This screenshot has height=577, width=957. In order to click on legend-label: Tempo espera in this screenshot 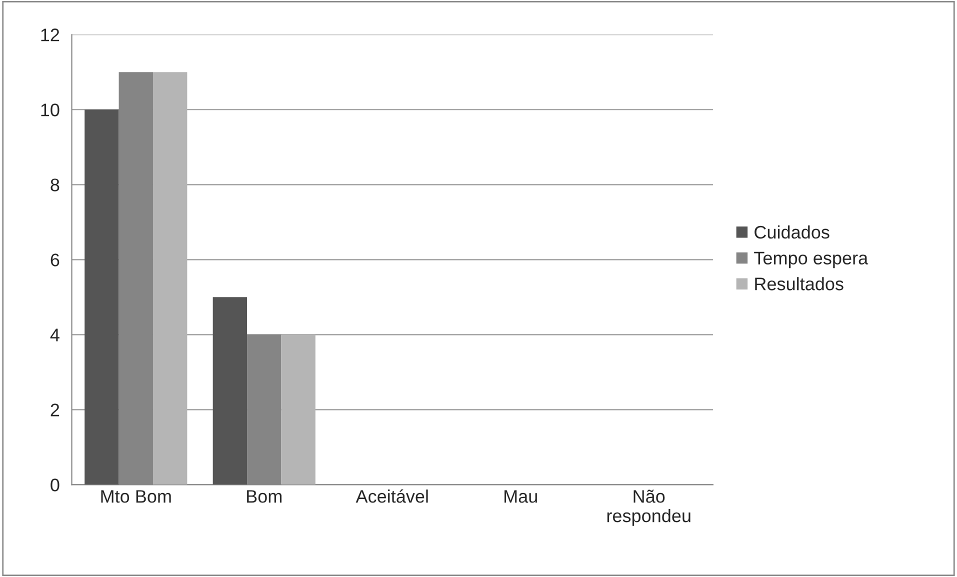, I will do `click(811, 260)`.